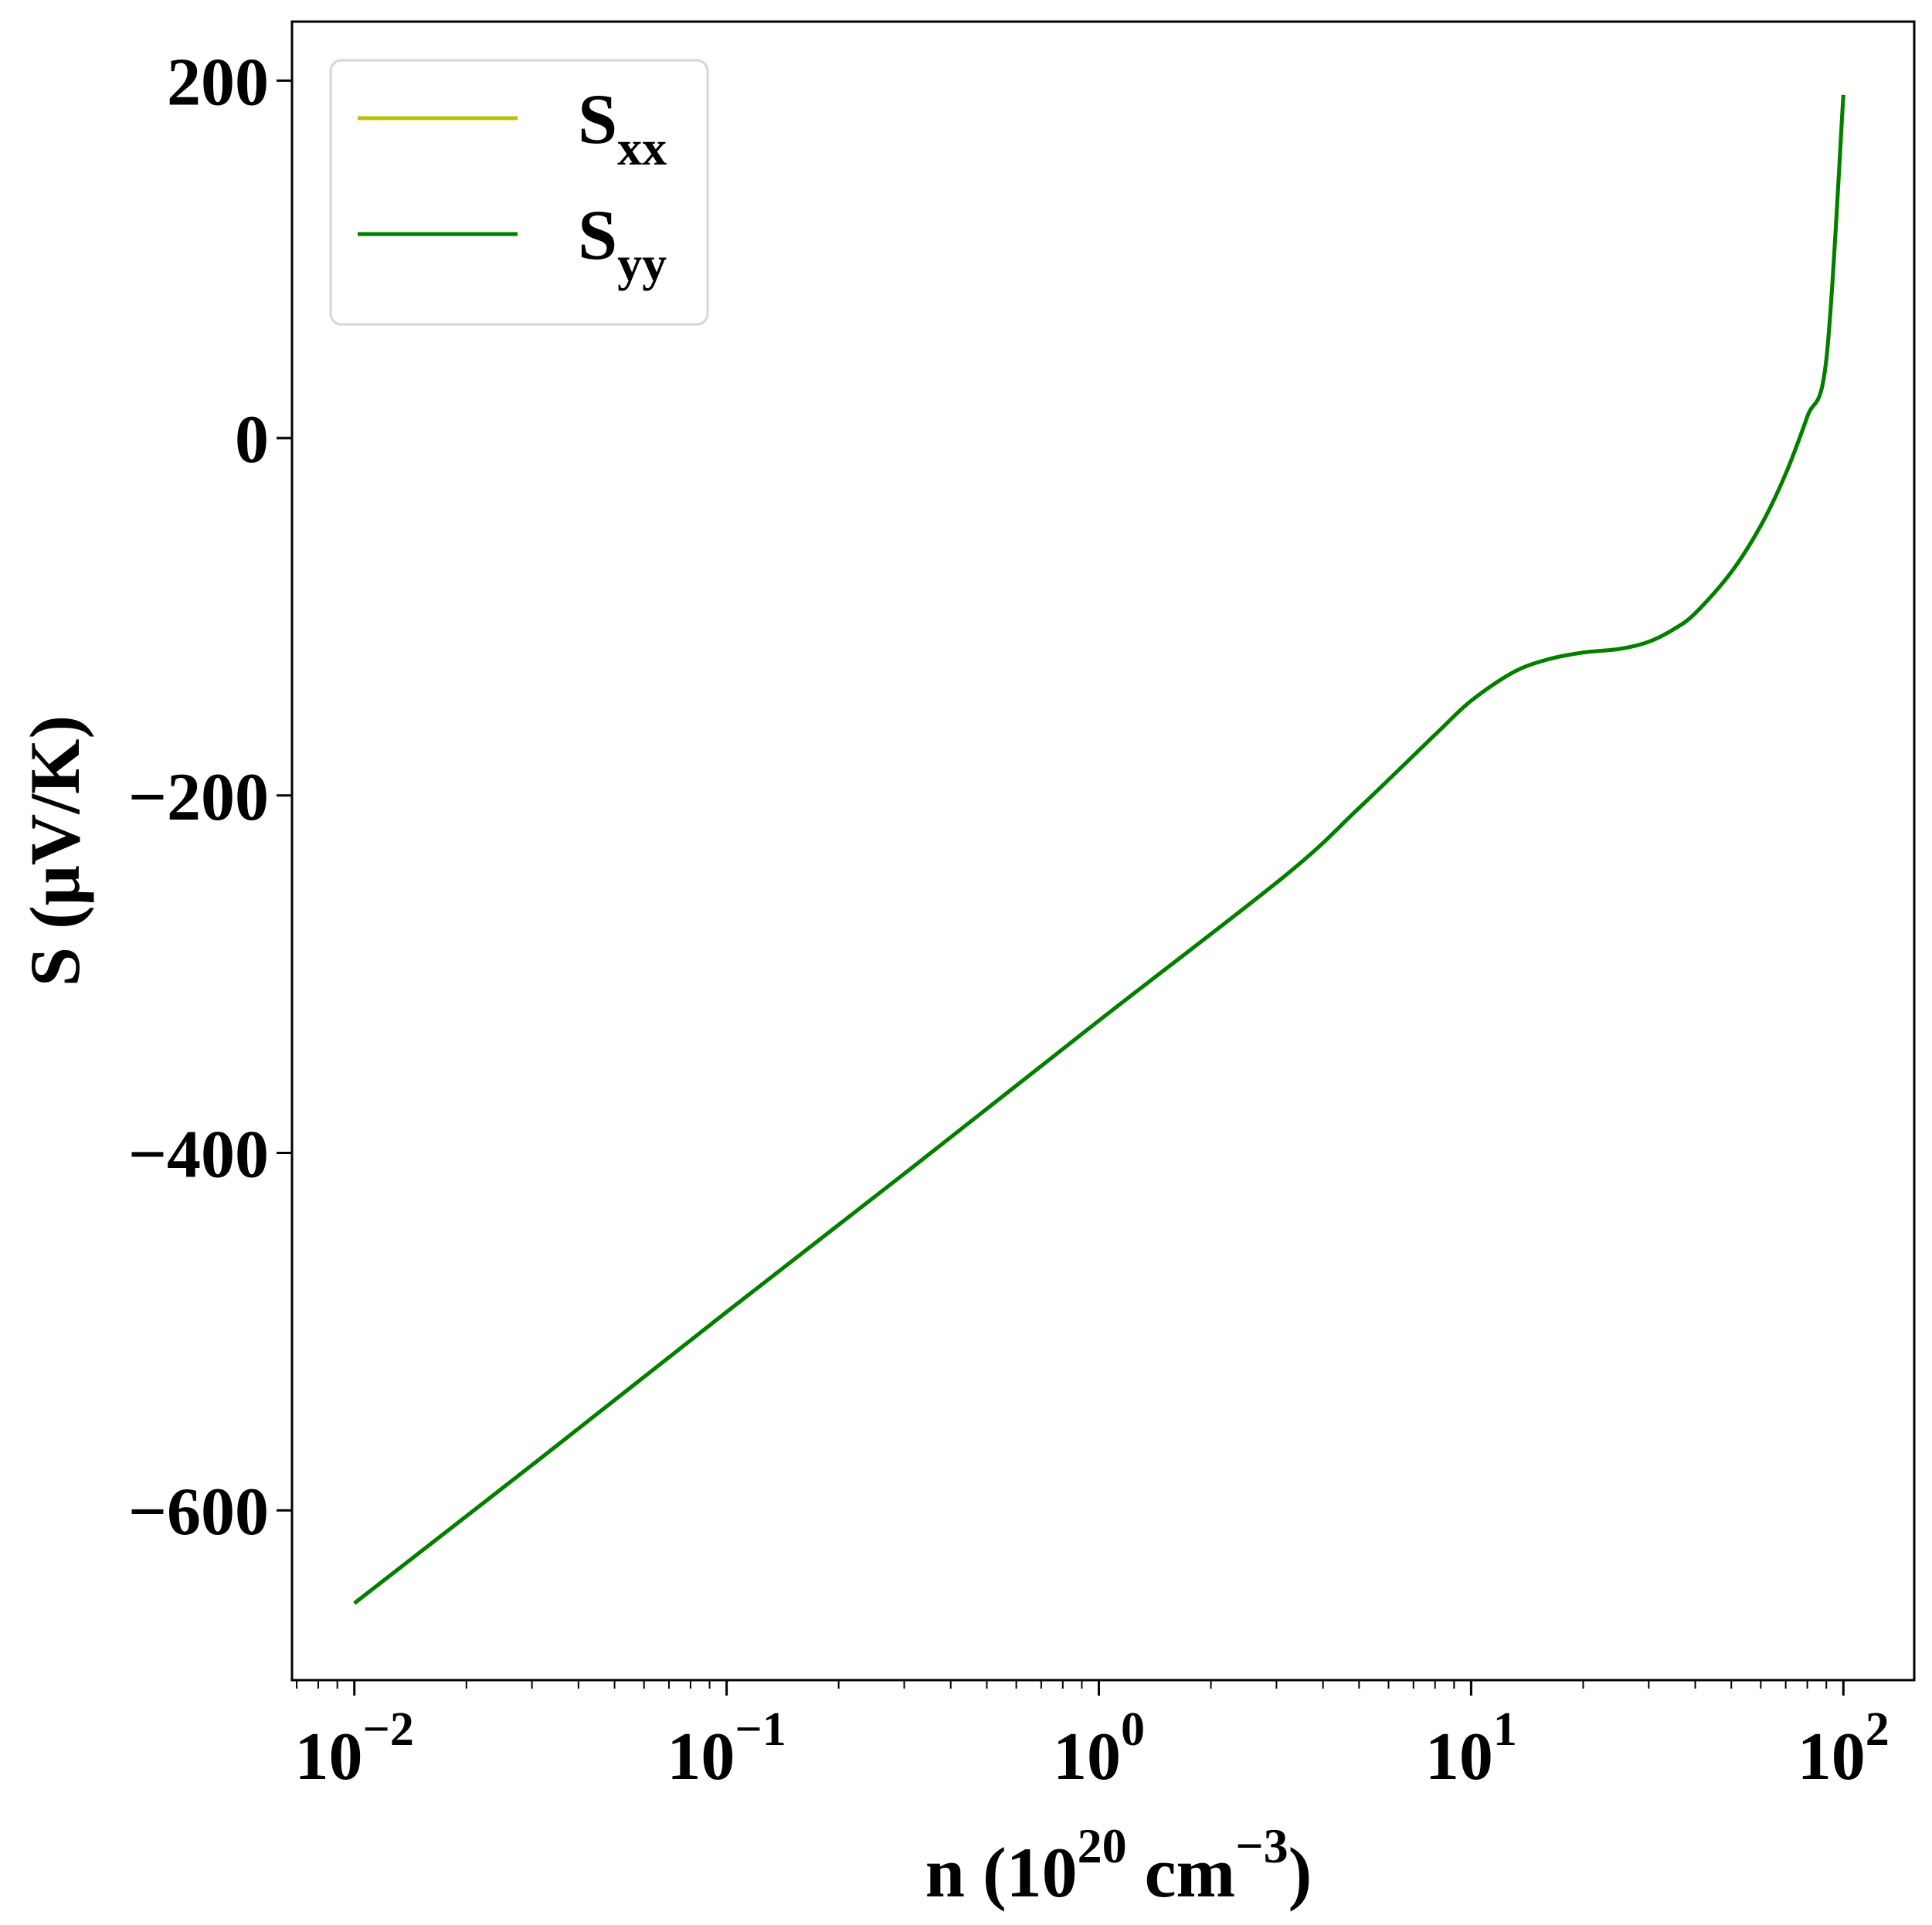  I want to click on legend-label-subscript: xx, so click(642, 148).